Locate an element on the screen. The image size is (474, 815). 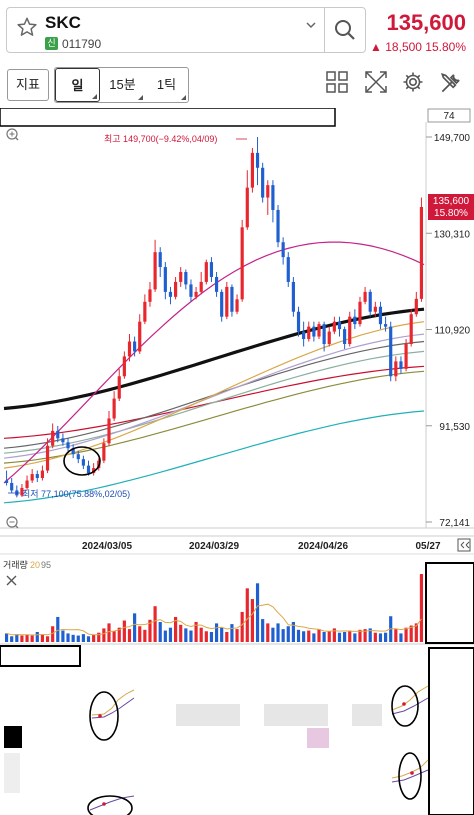
x-axis-labels: 2024/03/05 2024/03/29 2024/04/26 05/27 is located at coordinates (261, 546).